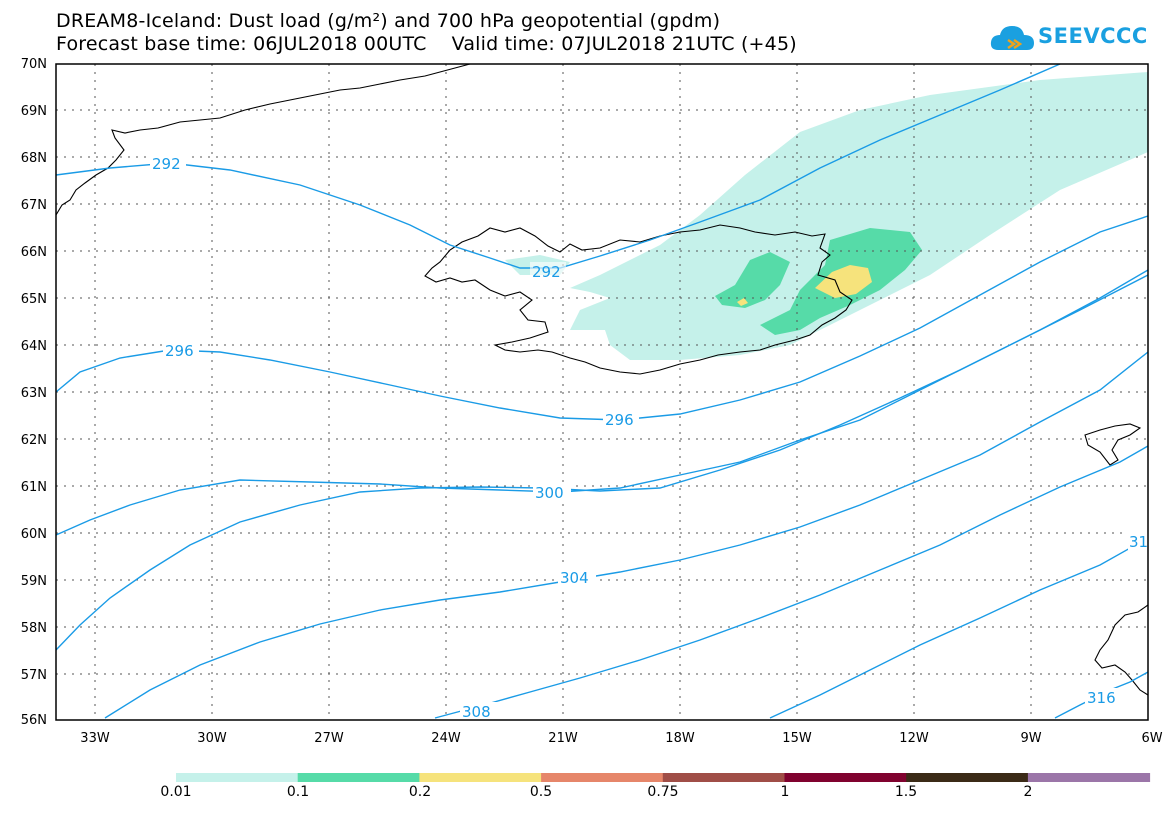 The width and height of the screenshot is (1175, 815). I want to click on seevccc-logo: SEEVCCC, so click(1068, 40).